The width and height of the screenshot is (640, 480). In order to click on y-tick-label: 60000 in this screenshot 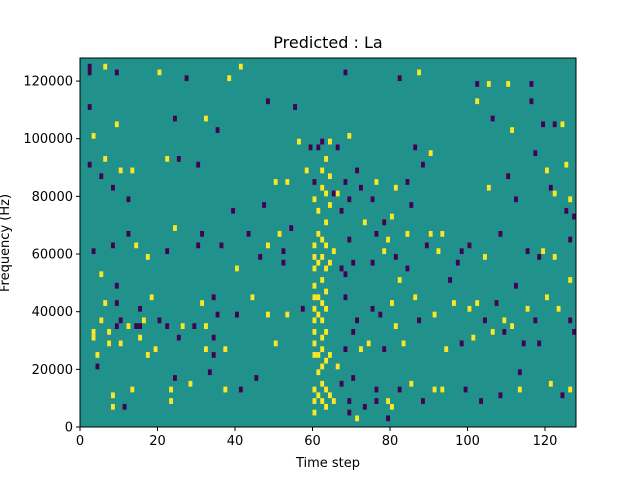, I will do `click(52, 255)`.